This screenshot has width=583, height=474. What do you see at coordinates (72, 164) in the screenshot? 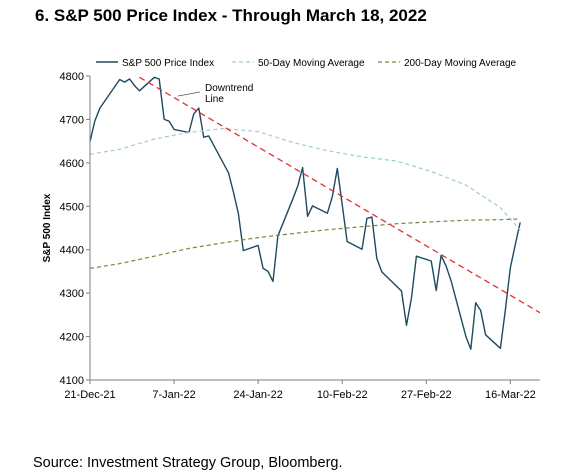
I see `y-tick-label: 4600` at bounding box center [72, 164].